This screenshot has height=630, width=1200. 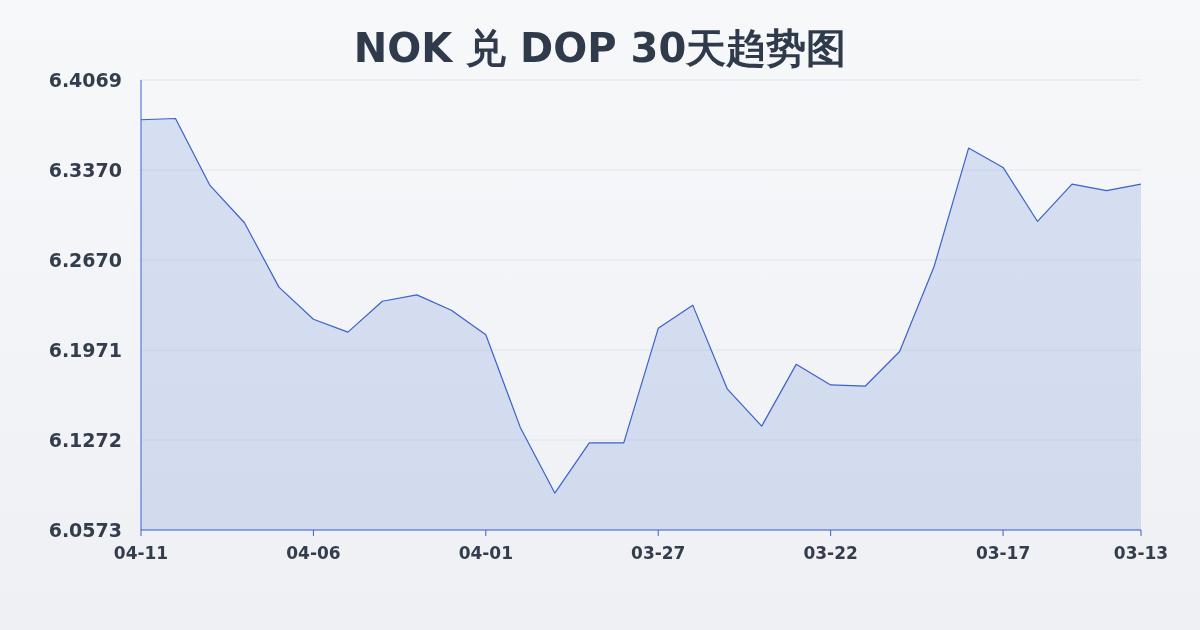 What do you see at coordinates (141, 553) in the screenshot?
I see `x-tick-label: 04-11` at bounding box center [141, 553].